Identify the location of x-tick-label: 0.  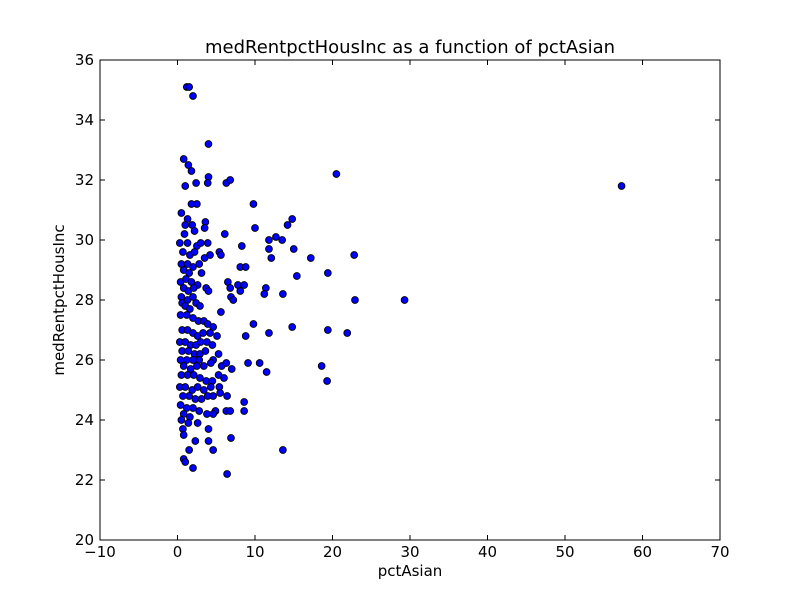
(178, 552).